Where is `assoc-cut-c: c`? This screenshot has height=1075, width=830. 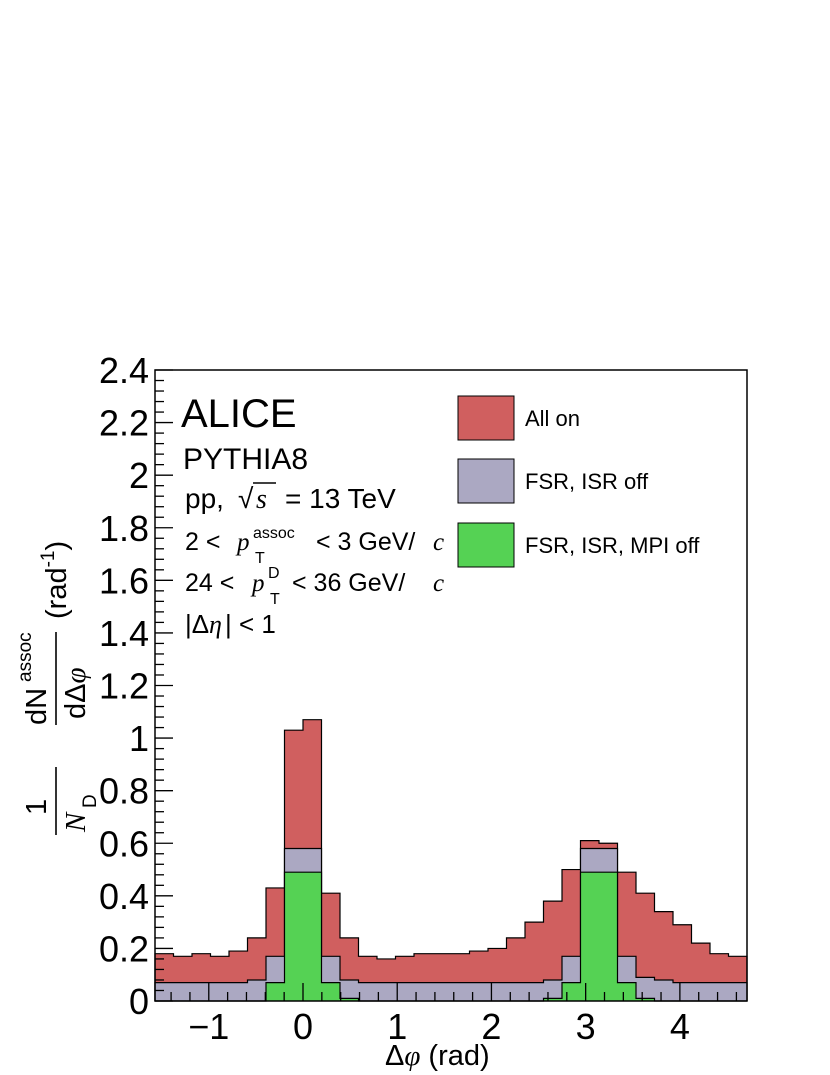
assoc-cut-c: c is located at coordinates (438, 542).